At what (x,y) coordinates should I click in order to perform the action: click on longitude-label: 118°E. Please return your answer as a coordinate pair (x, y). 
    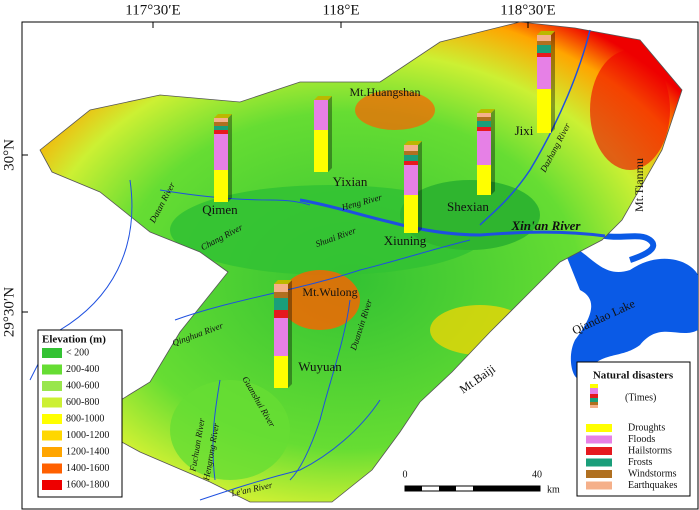
    Looking at the image, I should click on (340, 10).